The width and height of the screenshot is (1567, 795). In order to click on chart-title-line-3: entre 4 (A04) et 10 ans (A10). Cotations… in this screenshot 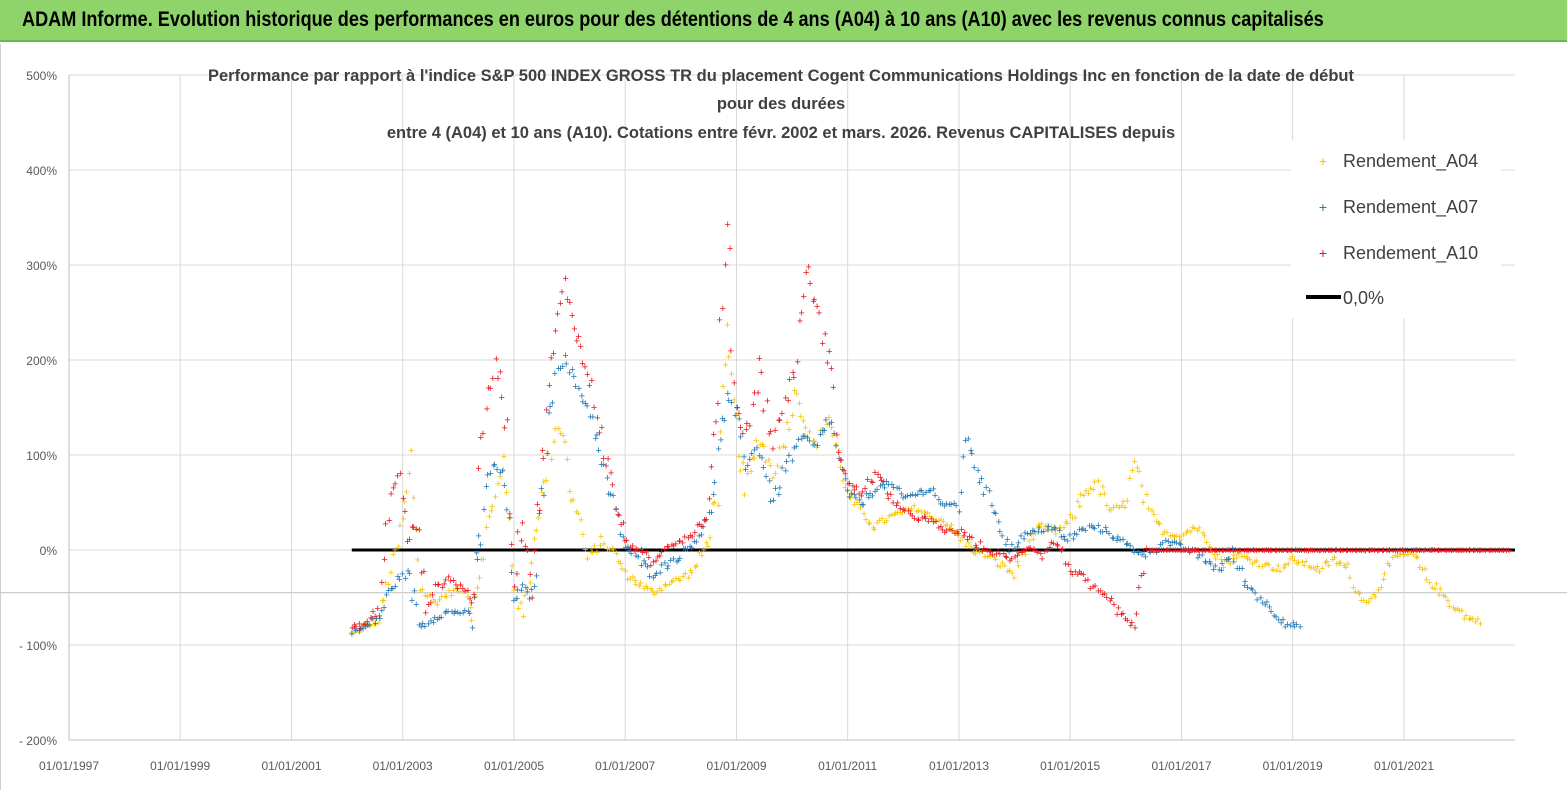, I will do `click(781, 133)`.